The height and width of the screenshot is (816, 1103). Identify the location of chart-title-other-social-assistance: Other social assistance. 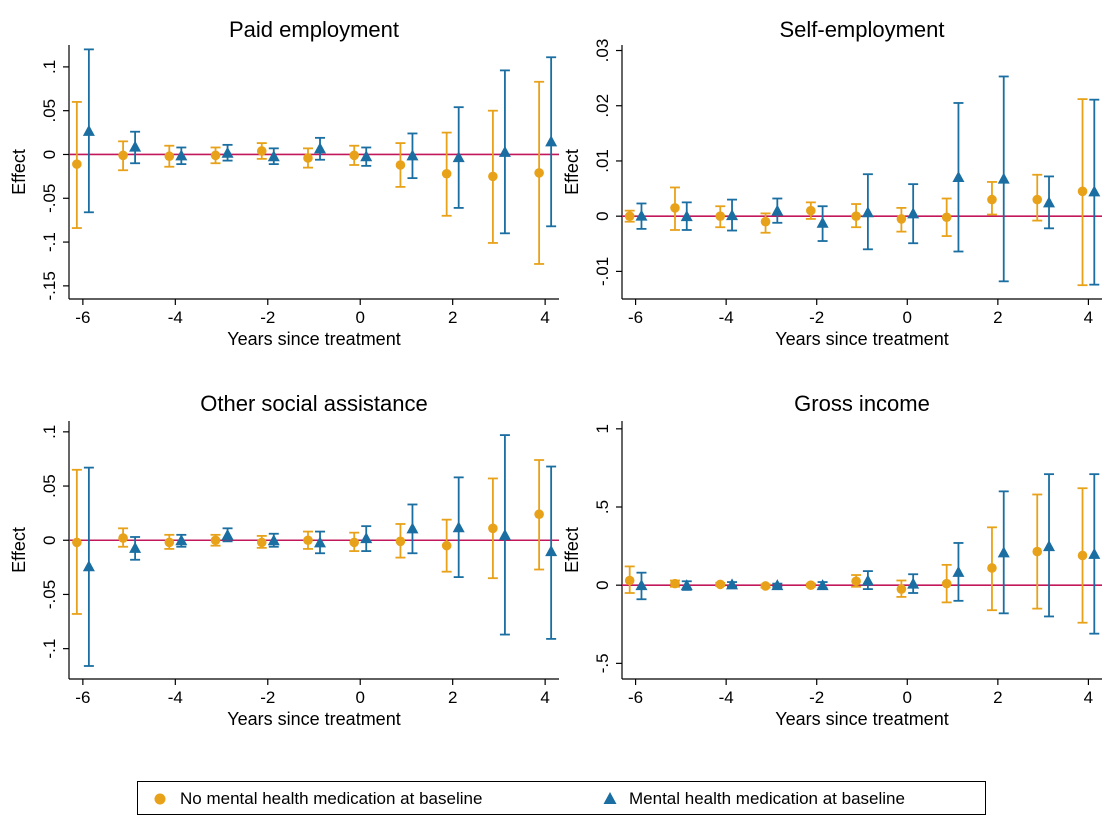
(313, 403).